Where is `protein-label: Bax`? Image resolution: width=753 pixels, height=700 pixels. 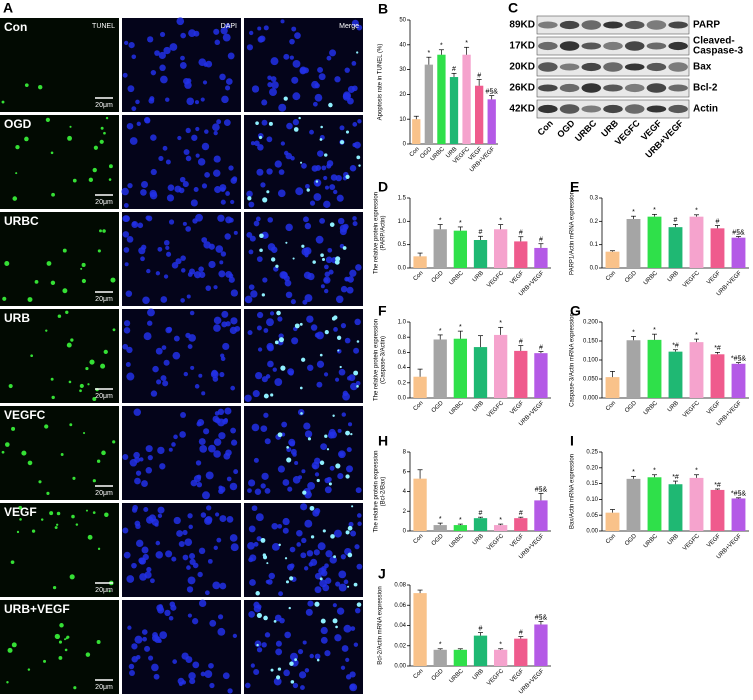
protein-label: Bax is located at coordinates (702, 67).